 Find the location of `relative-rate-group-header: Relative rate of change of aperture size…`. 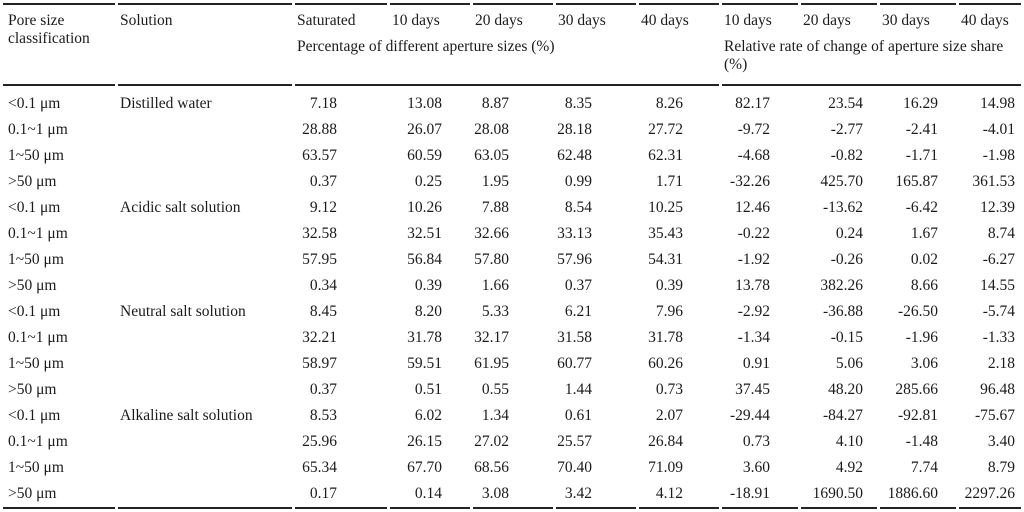

relative-rate-group-header: Relative rate of change of aperture size… is located at coordinates (871, 61).